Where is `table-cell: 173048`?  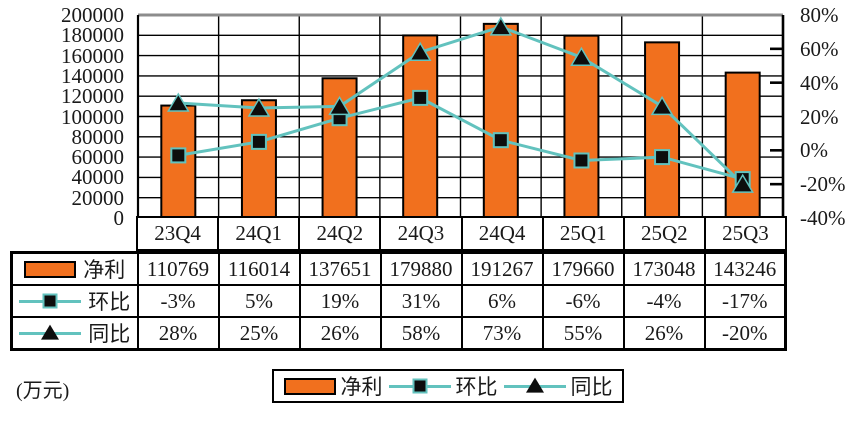 table-cell: 173048 is located at coordinates (664, 268).